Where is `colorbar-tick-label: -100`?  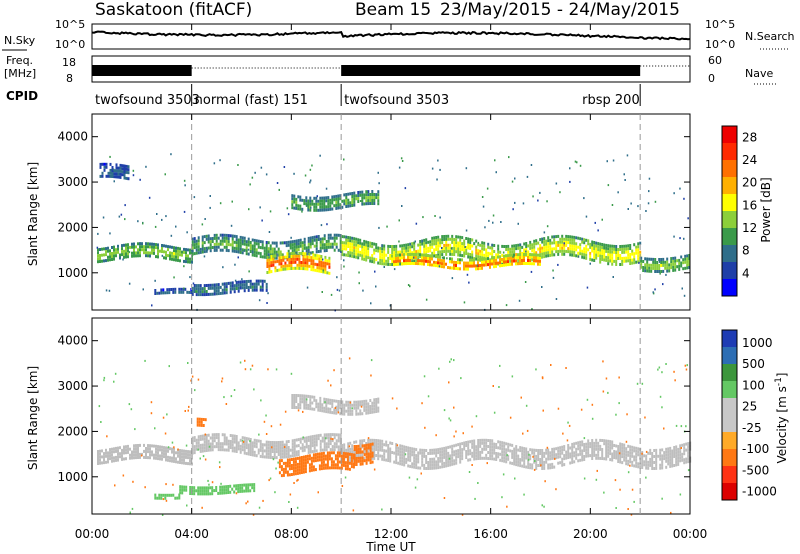 colorbar-tick-label: -100 is located at coordinates (755, 449).